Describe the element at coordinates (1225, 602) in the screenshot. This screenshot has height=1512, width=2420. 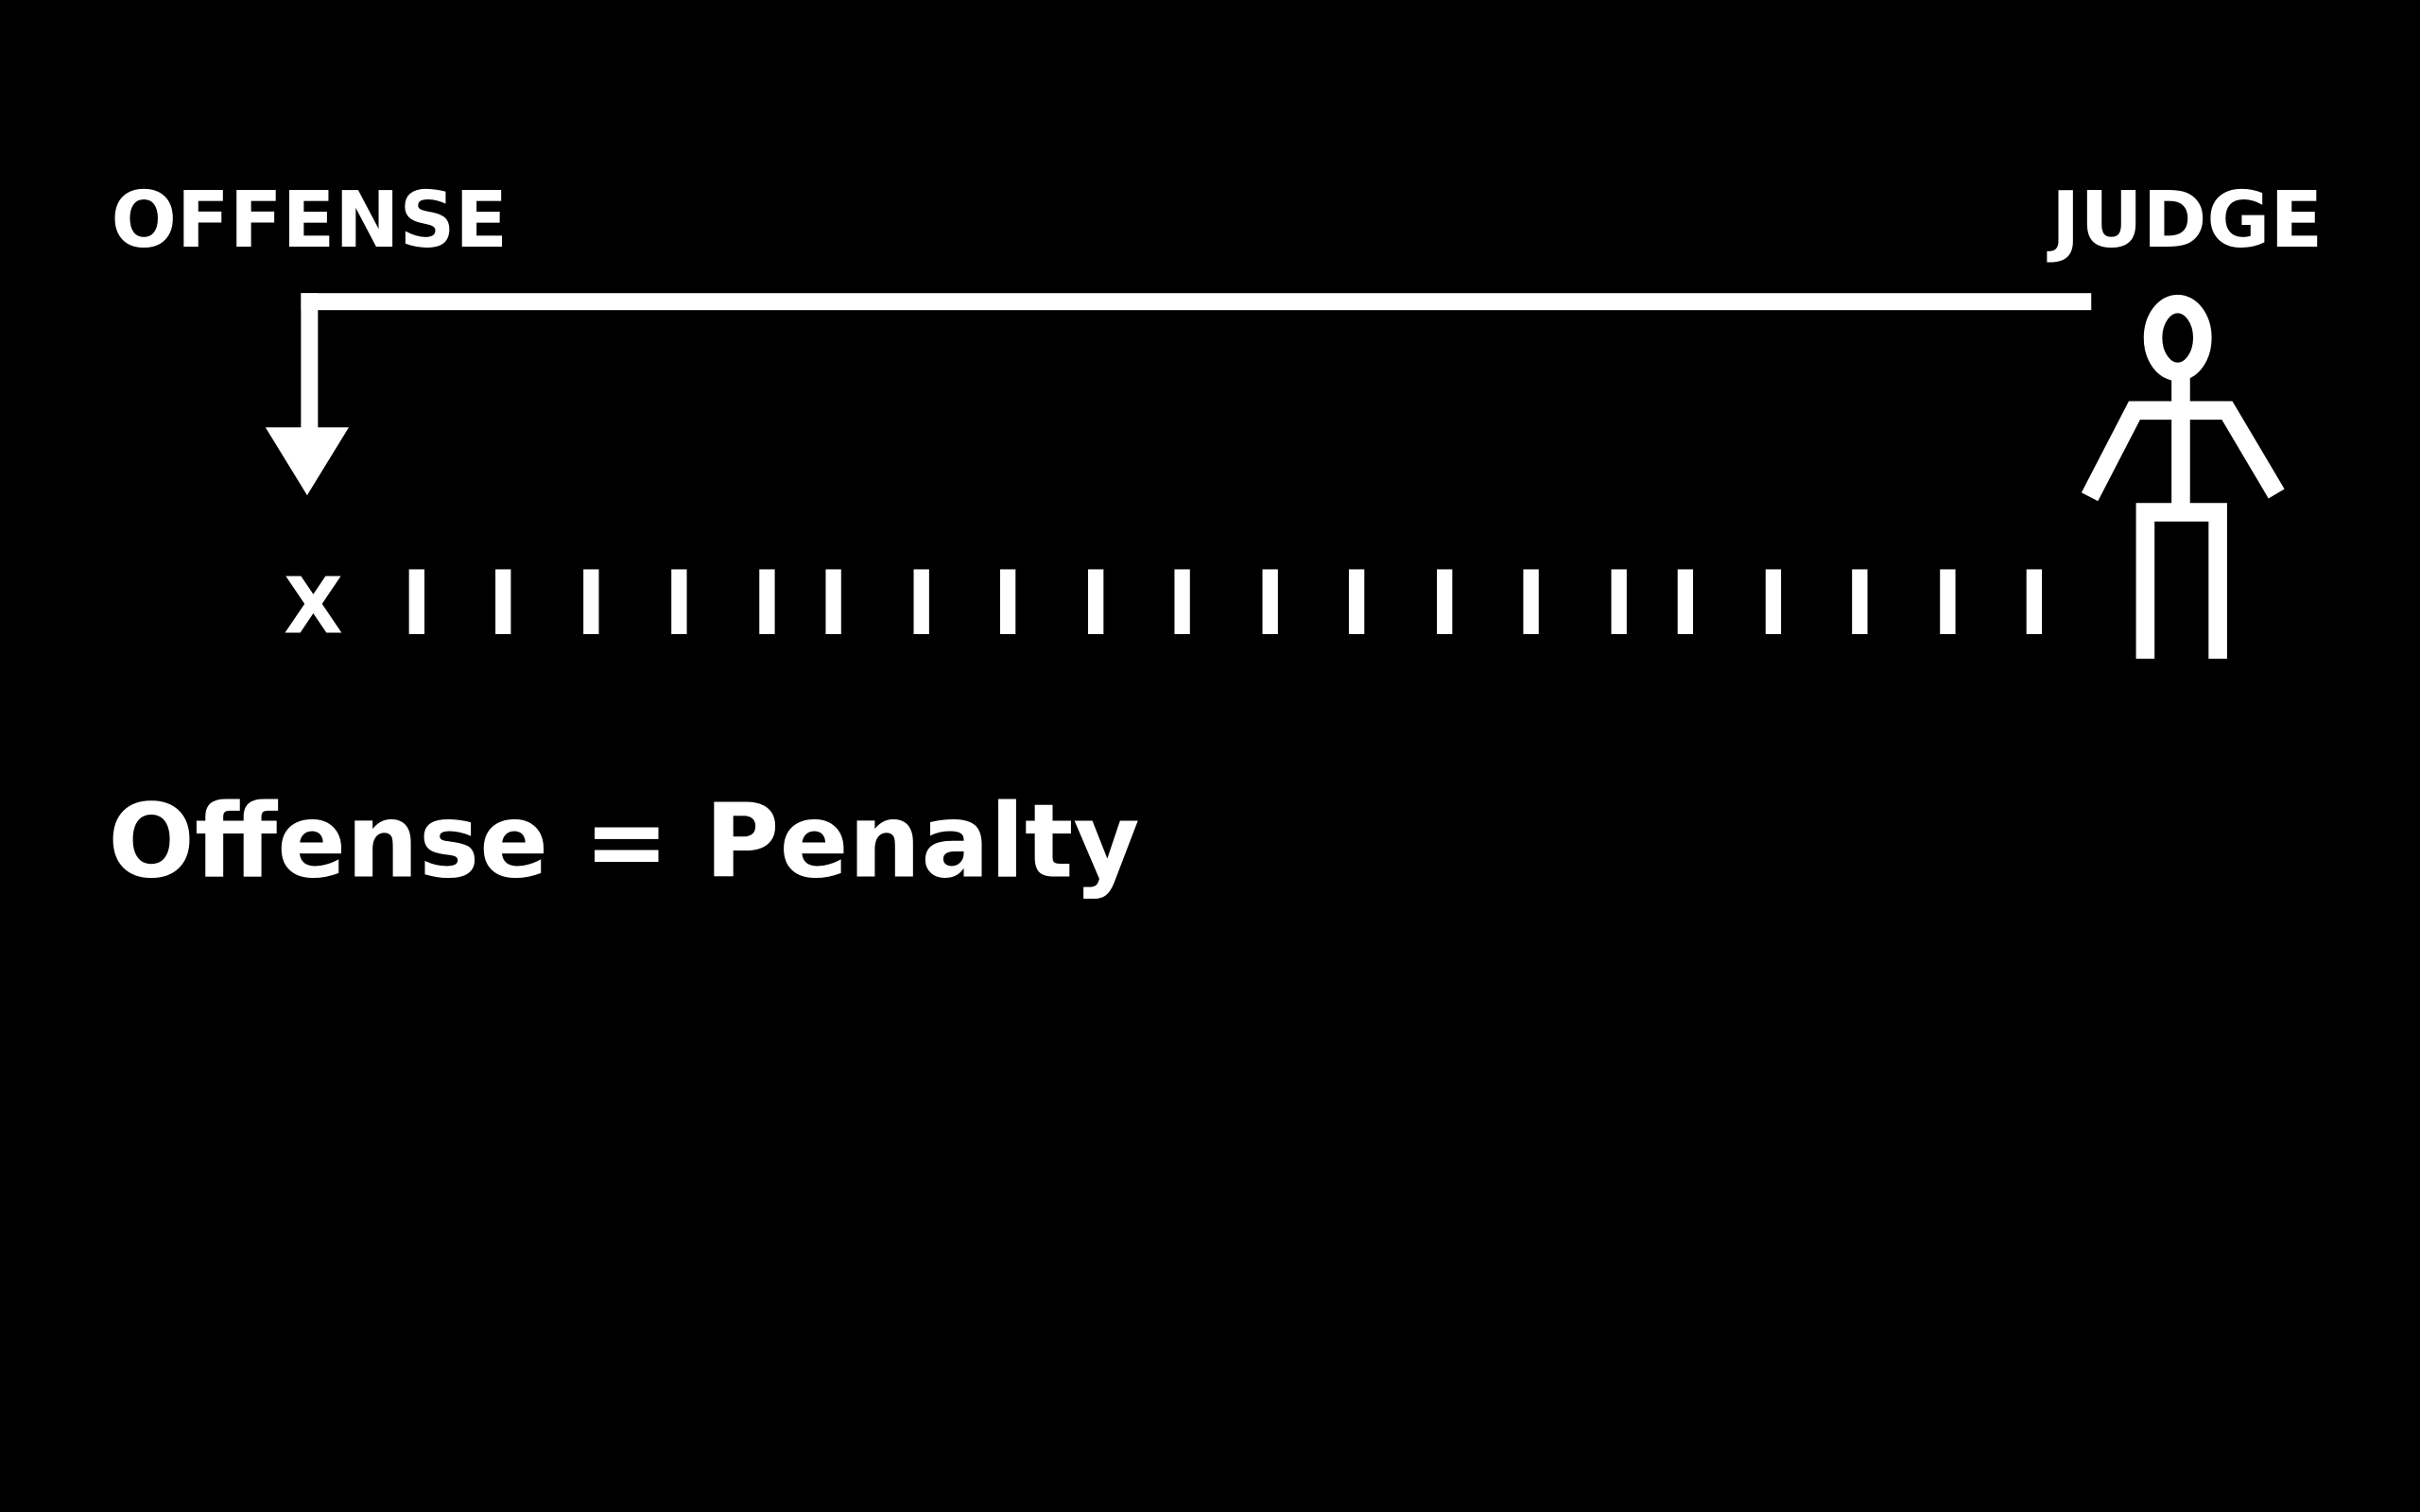
I see `distance-ticks` at that location.